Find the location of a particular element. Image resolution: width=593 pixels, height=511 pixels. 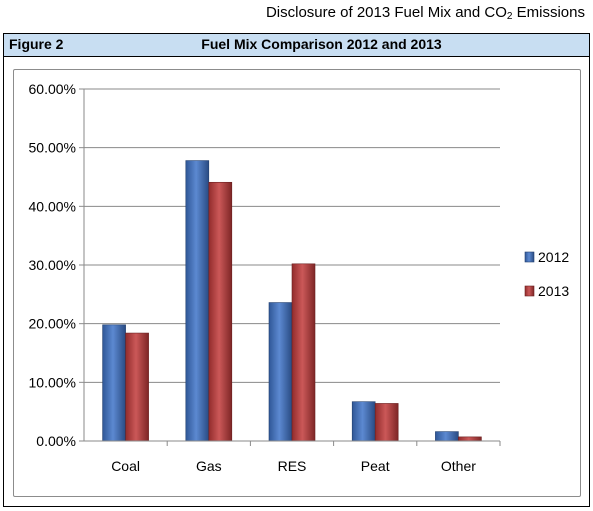

bar-2013-other is located at coordinates (470, 439).